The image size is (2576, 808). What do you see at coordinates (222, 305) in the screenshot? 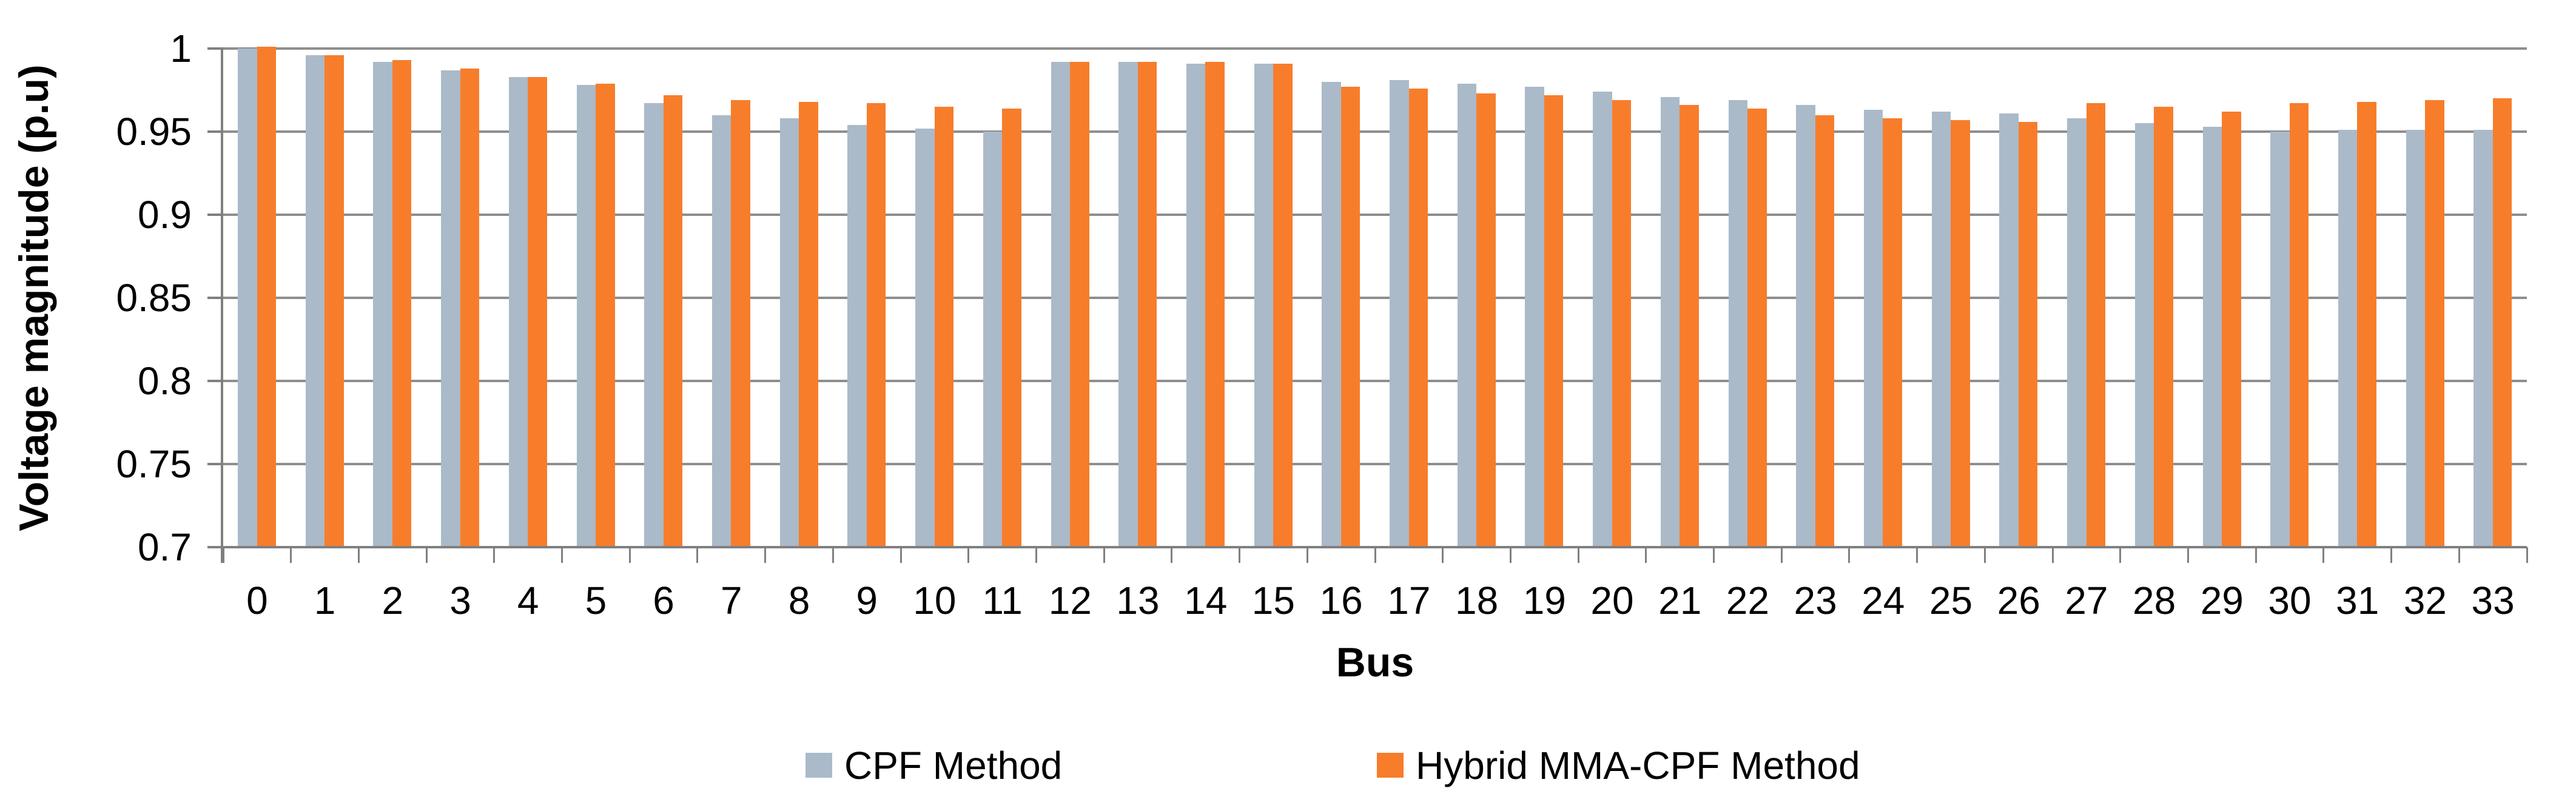
I see `y-axis-line` at bounding box center [222, 305].